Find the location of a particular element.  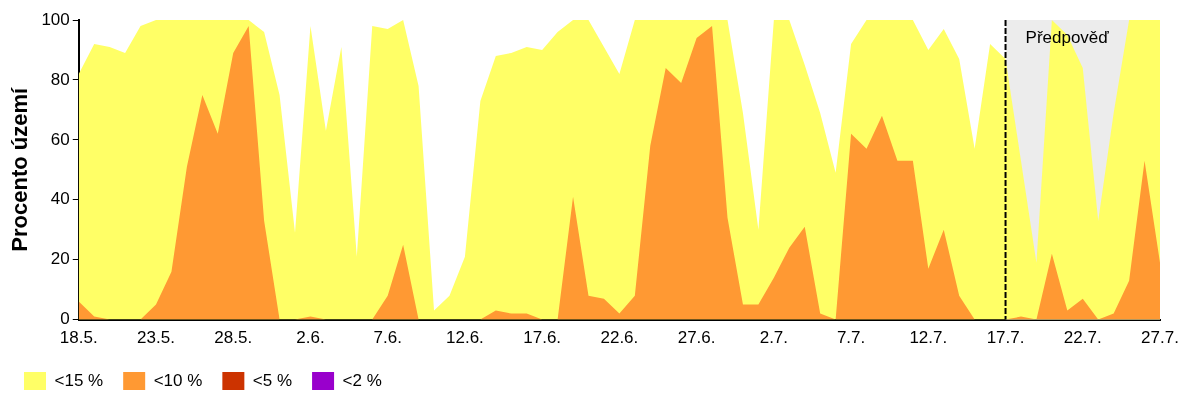

legend-label: <5 % is located at coordinates (272, 380).